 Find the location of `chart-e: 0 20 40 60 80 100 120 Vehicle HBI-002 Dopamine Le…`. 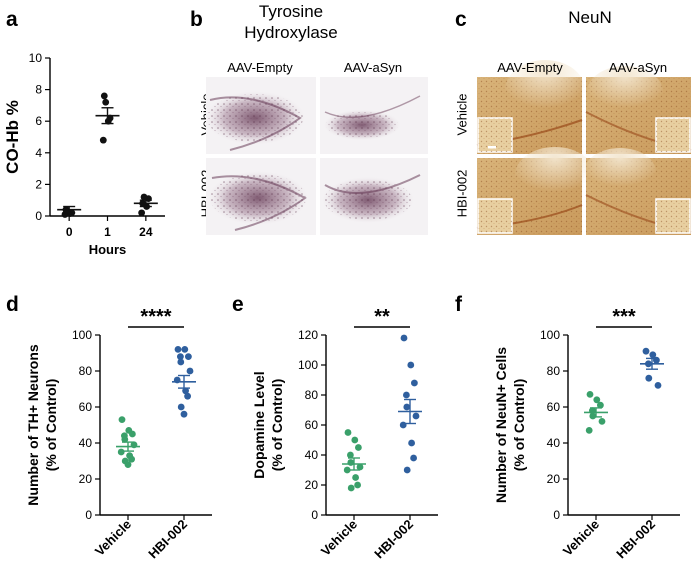

chart-e: 0 20 40 60 80 100 120 Vehicle HBI-002 Dopamine Le… is located at coordinates (344, 434).